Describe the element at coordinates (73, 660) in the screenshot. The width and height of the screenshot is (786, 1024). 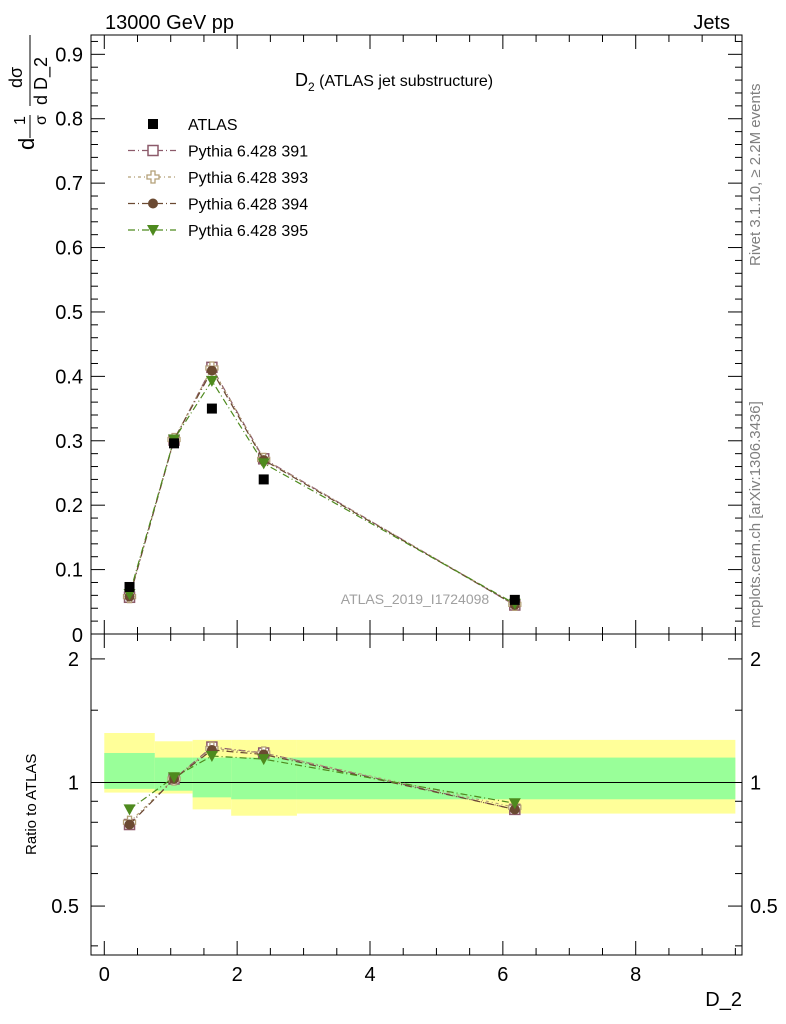
I see `ratio-ytick-label: 2` at that location.